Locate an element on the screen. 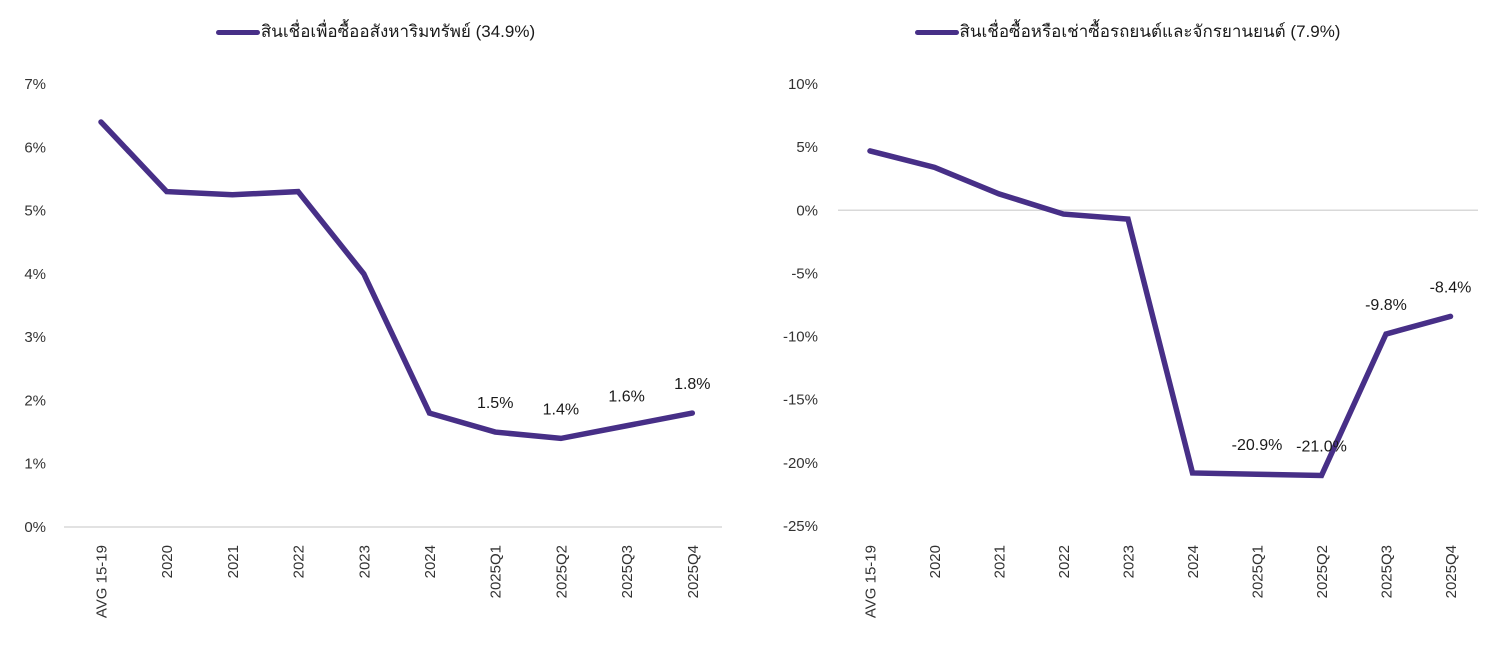 Image resolution: width=1503 pixels, height=657 pixels. y-axis-tick-label: -10% is located at coordinates (800, 337).